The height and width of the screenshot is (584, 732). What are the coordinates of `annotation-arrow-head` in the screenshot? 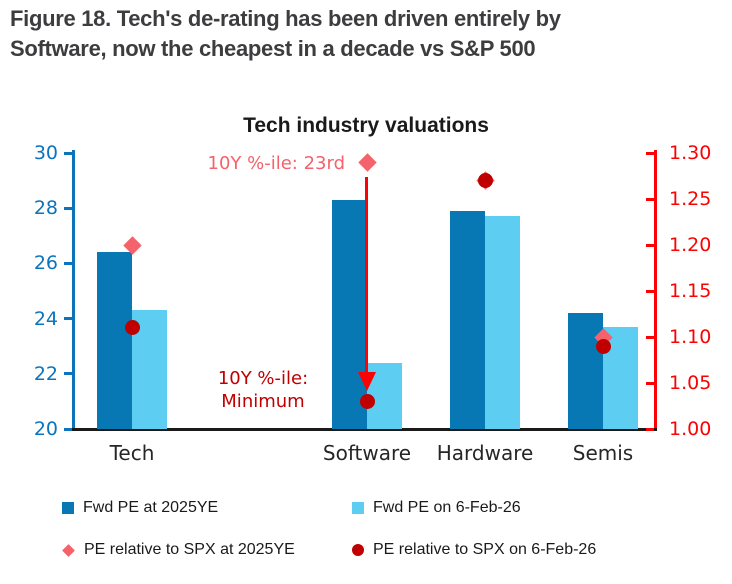 It's located at (367, 381).